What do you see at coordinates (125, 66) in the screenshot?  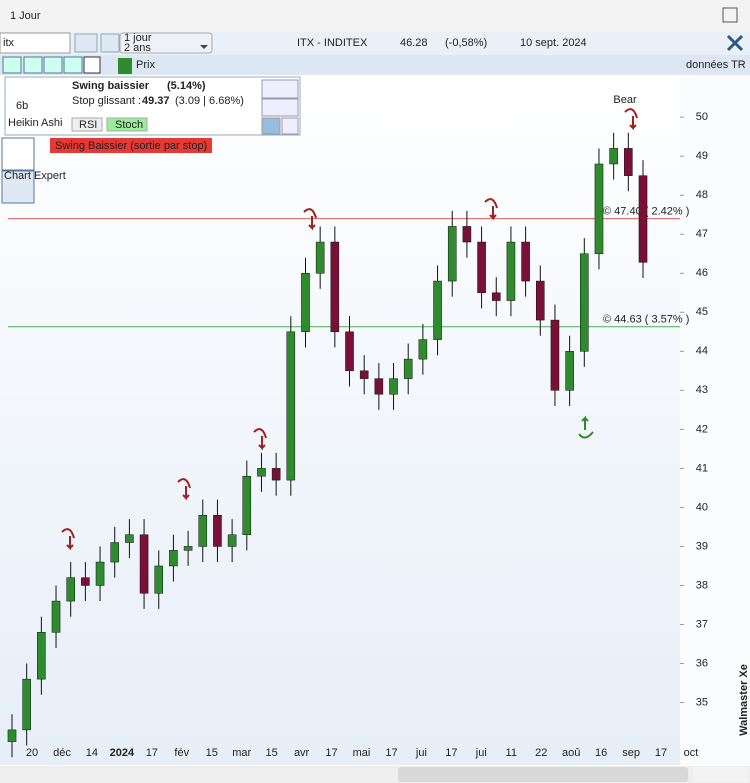 I see `icon-ha` at bounding box center [125, 66].